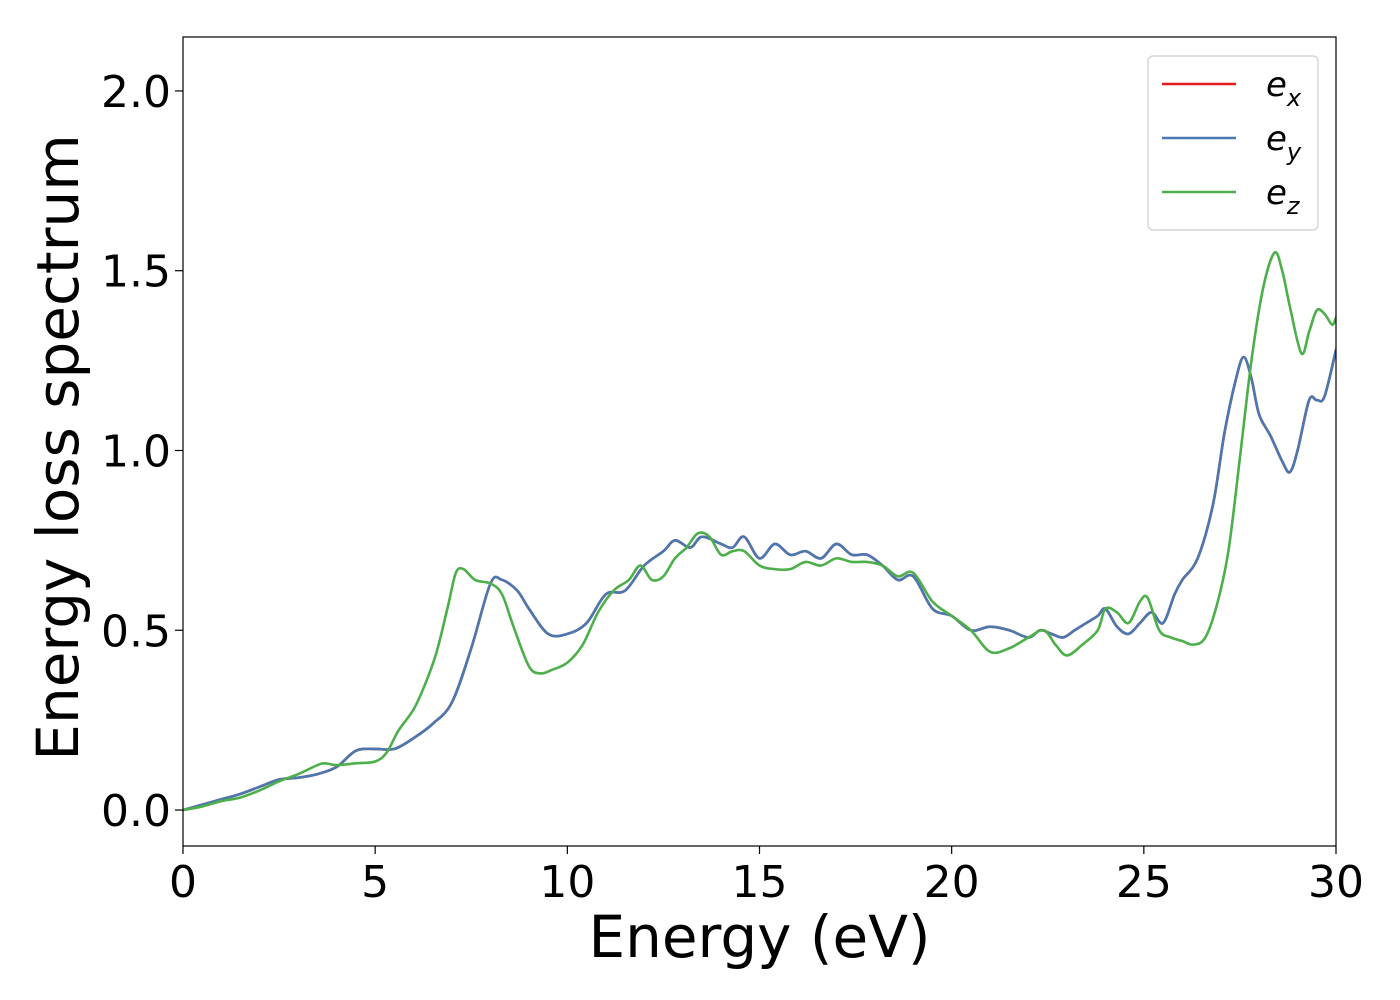 This screenshot has width=1400, height=1000. Describe the element at coordinates (760, 882) in the screenshot. I see `x-tick-label: 15` at that location.